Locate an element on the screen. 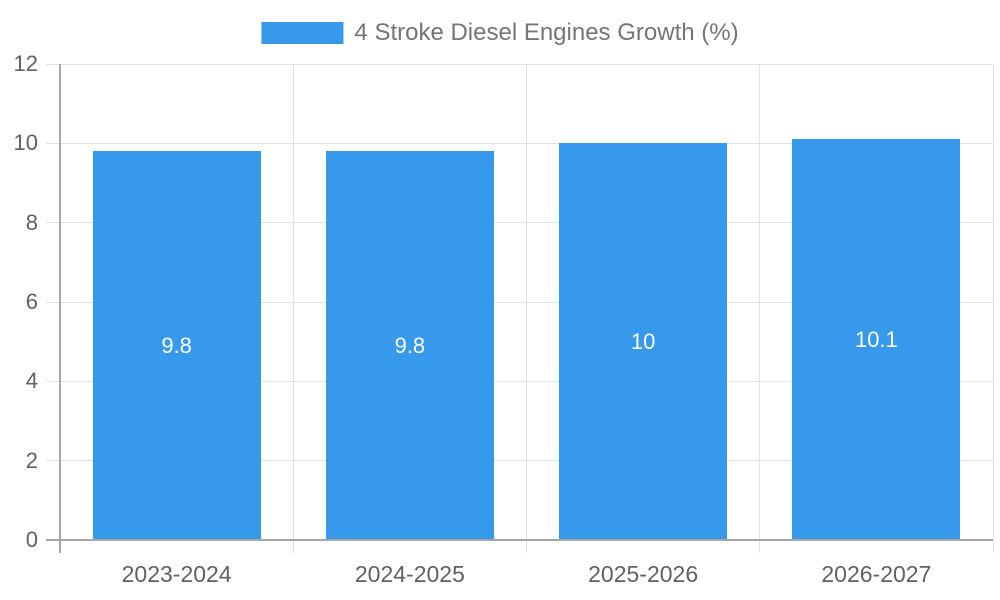 Image resolution: width=1000 pixels, height=600 pixels. y-tick-label: 12 is located at coordinates (25, 63).